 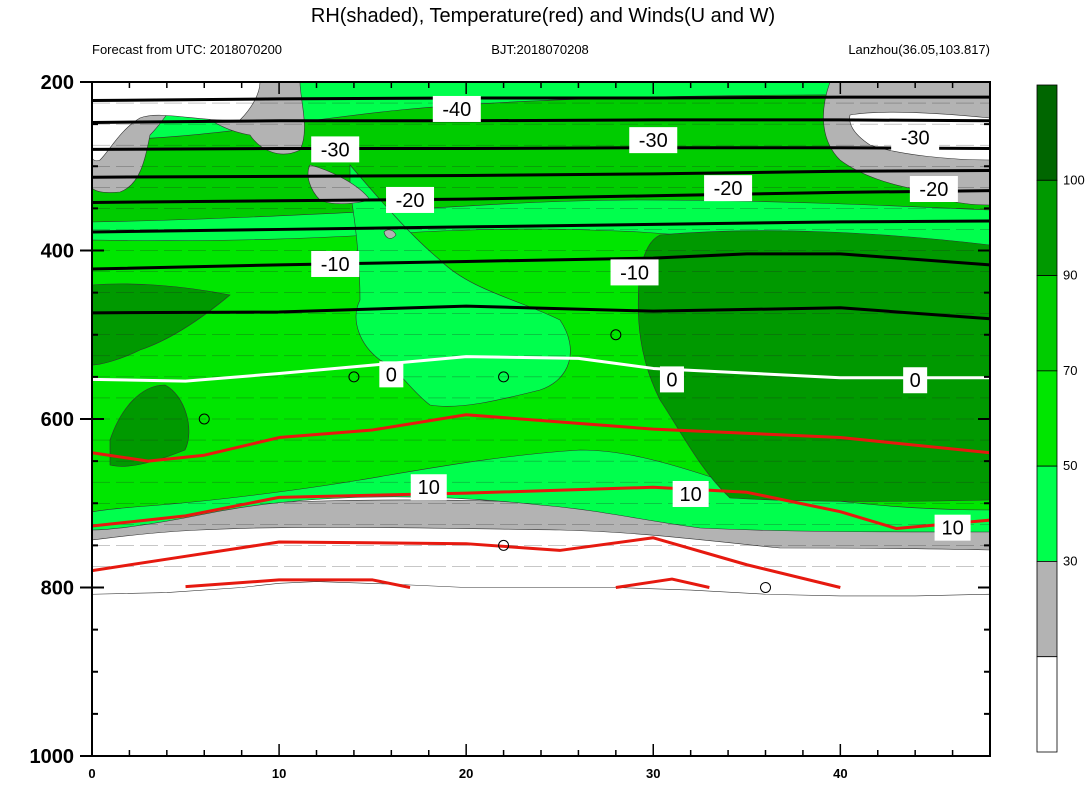 What do you see at coordinates (57, 252) in the screenshot?
I see `y-tick-label: 400` at bounding box center [57, 252].